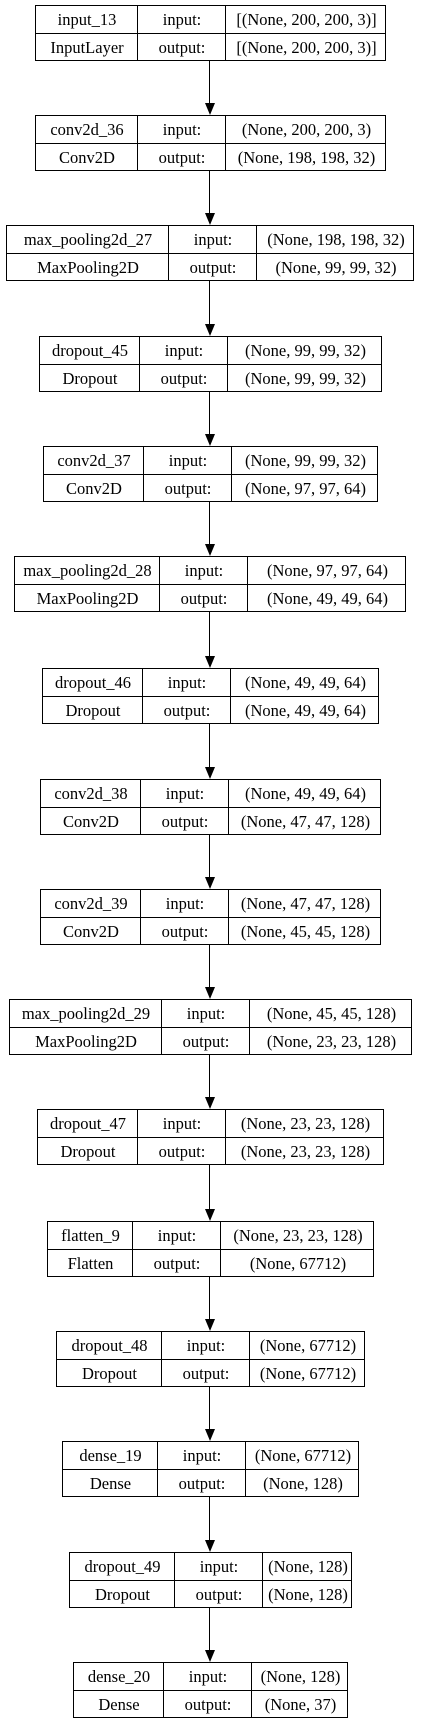  Describe the element at coordinates (305, 460) in the screenshot. I see `input-shape: (None, 99, 99, 32)` at that location.